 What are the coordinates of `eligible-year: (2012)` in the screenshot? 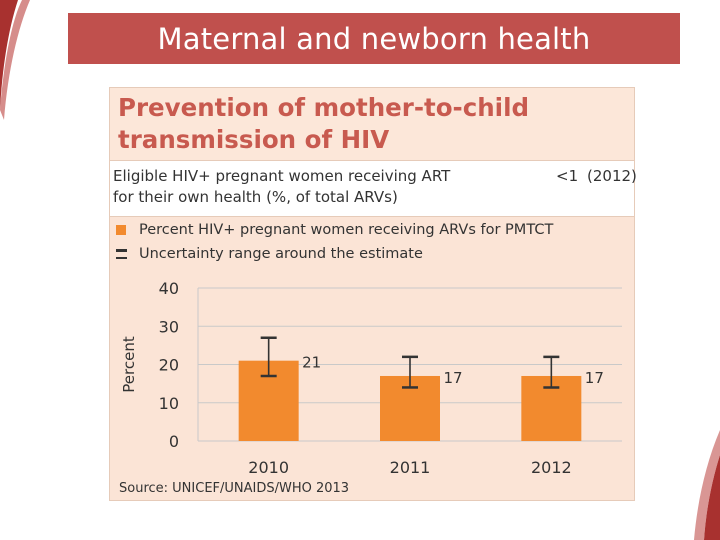 It's located at (612, 176).